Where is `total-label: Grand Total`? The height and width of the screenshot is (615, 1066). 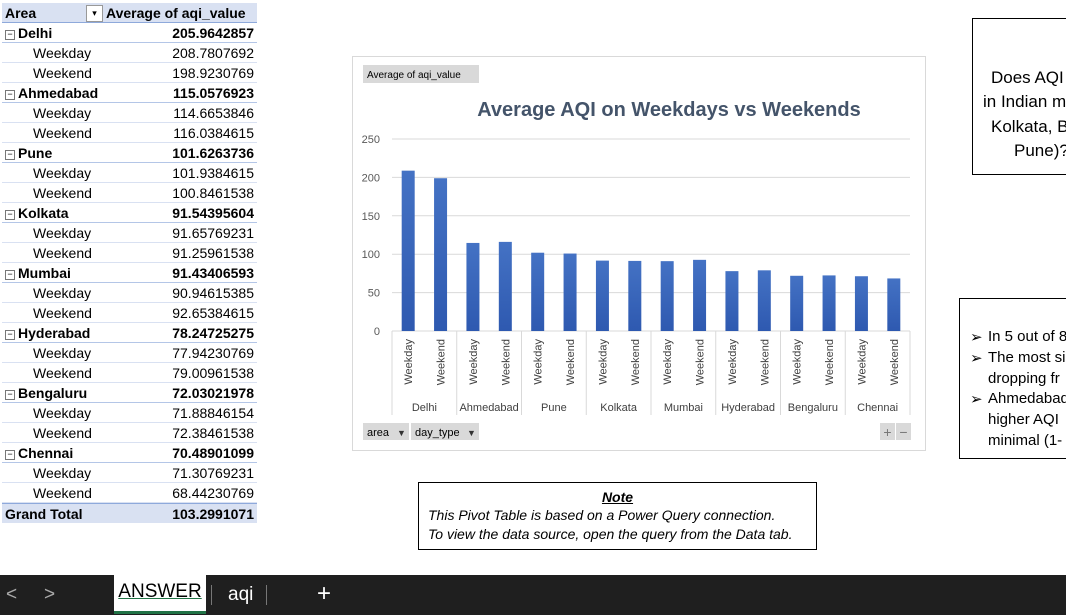
total-label: Grand Total is located at coordinates (44, 514).